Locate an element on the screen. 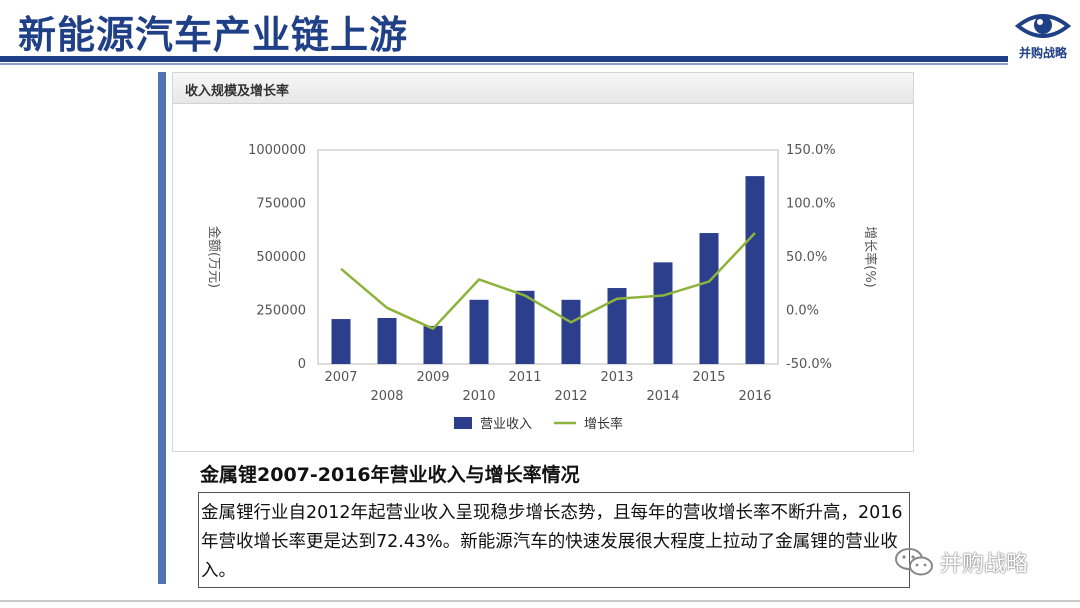  x-tick-label: 2011 is located at coordinates (524, 377).